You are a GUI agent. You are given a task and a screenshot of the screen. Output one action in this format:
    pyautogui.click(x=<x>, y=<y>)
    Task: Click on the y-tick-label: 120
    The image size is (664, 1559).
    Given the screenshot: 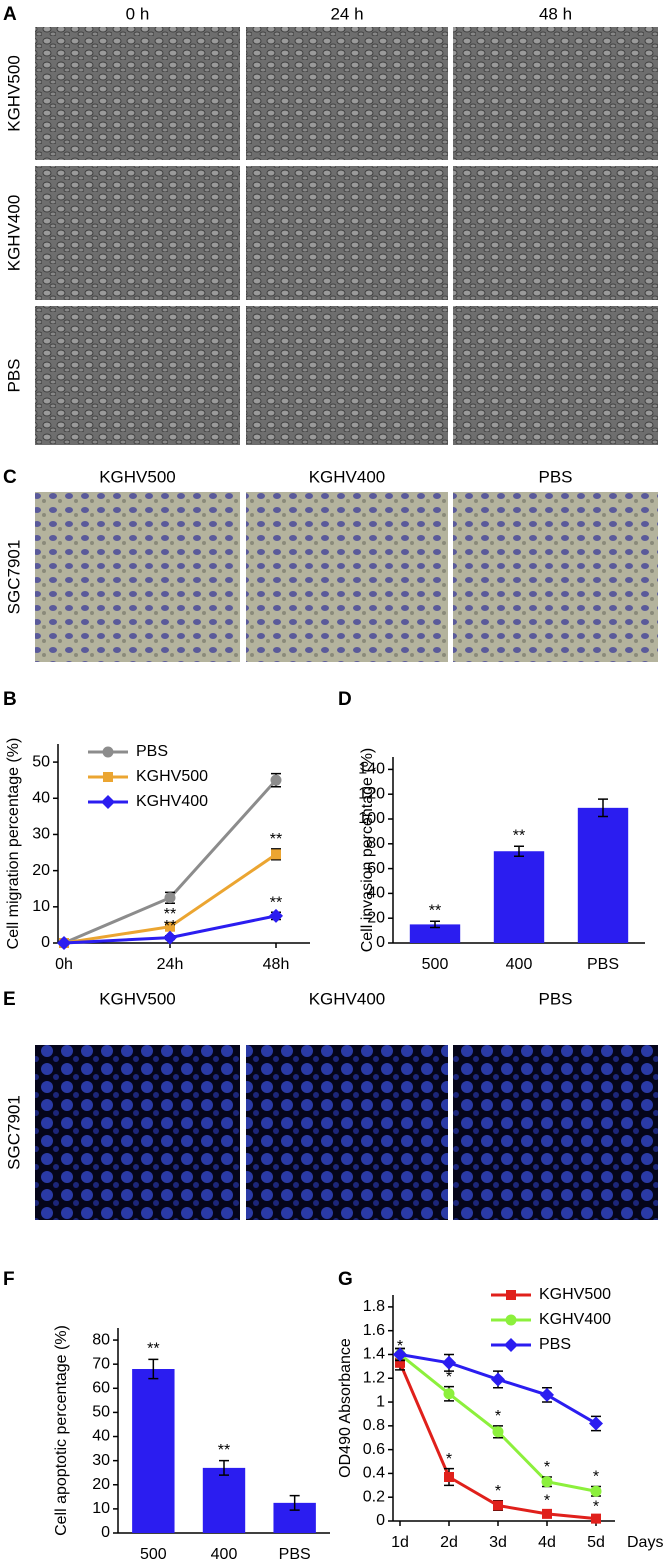 What is the action you would take?
    pyautogui.click(x=371, y=793)
    